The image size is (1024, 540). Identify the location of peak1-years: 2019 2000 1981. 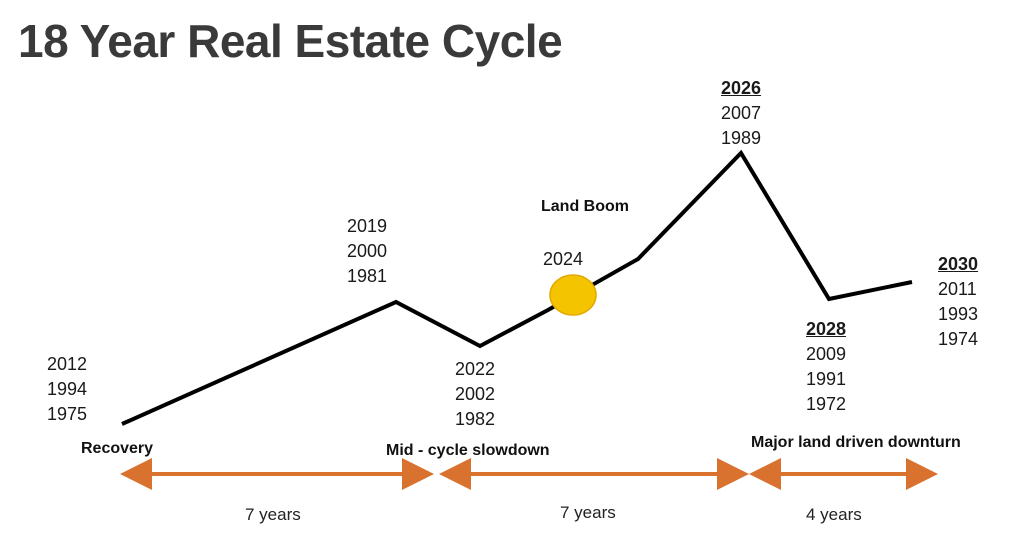
(367, 251).